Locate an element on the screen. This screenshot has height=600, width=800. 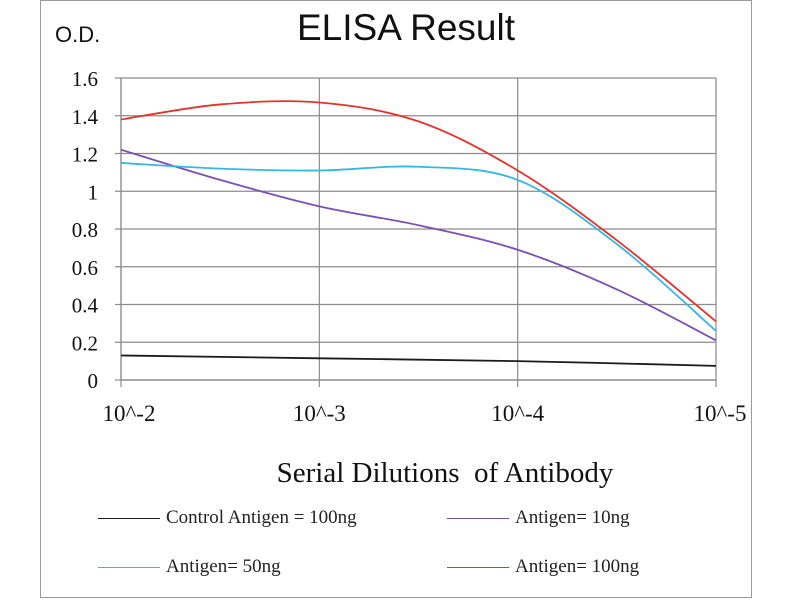
legend-label: Antigen= 50ng is located at coordinates (223, 566).